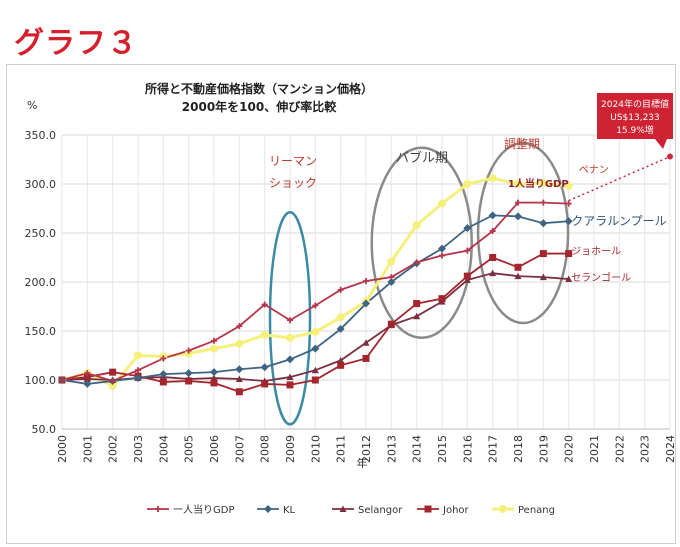 The image size is (680, 547). Describe the element at coordinates (214, 449) in the screenshot. I see `x-tick-label: 2006` at that location.